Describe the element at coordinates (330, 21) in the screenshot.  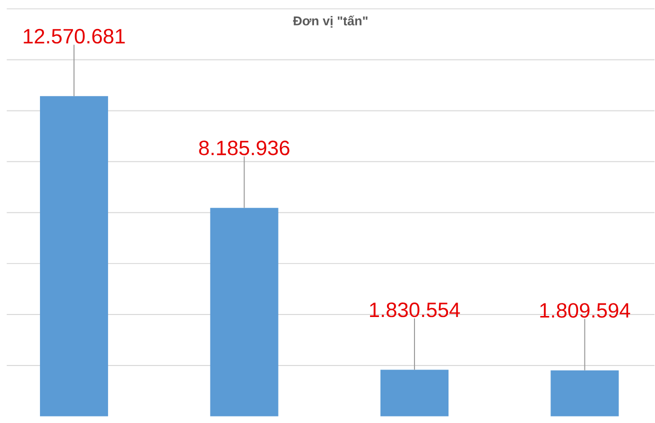
I see `chart-title: Đơn vị "tấn"` at that location.